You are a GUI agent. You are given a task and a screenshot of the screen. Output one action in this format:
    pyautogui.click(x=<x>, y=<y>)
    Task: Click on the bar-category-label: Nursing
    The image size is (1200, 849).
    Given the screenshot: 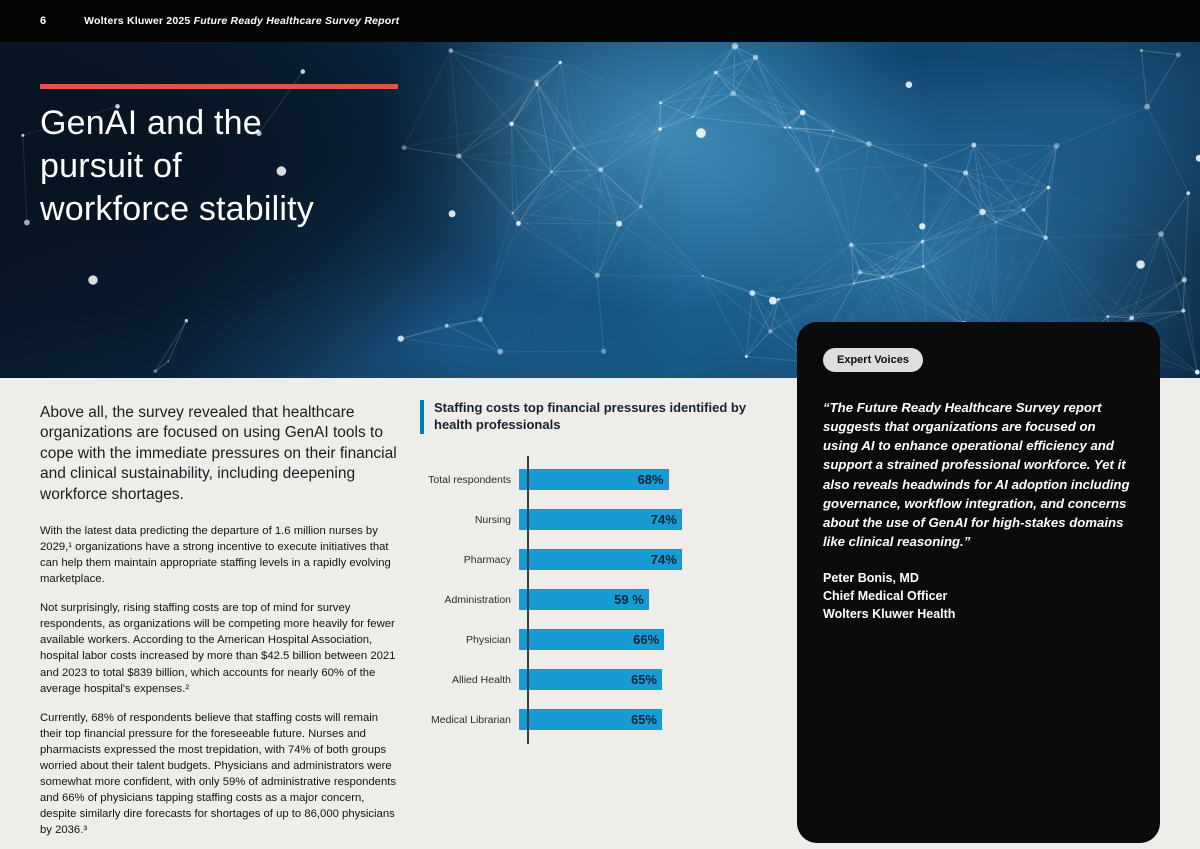 What is the action you would take?
    pyautogui.click(x=492, y=519)
    